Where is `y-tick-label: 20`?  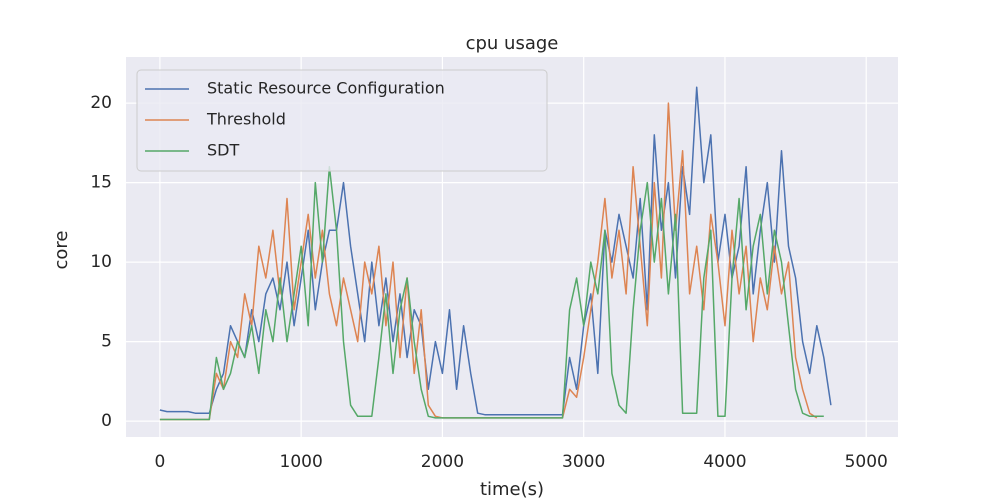
y-tick-label: 20 is located at coordinates (101, 103).